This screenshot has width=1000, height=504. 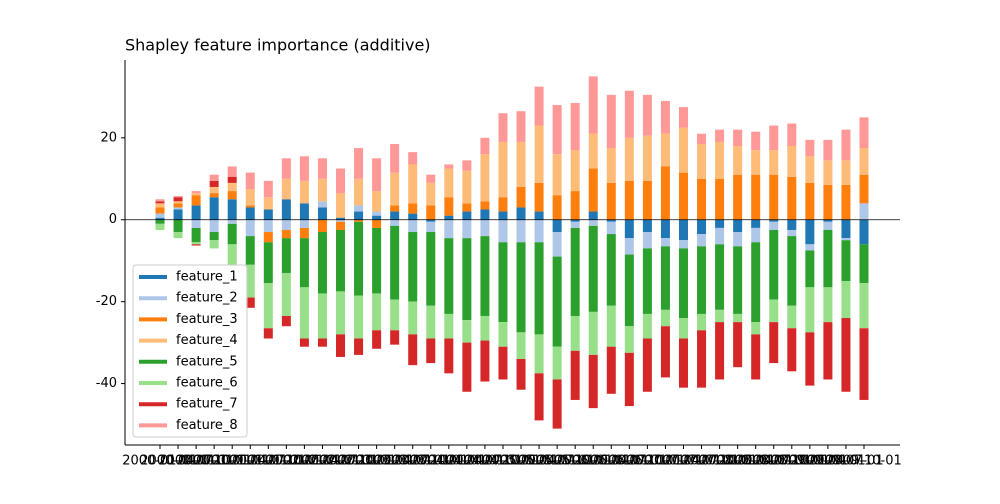 I want to click on x-tick-label: 2007-01-01, so click(x=666, y=461).